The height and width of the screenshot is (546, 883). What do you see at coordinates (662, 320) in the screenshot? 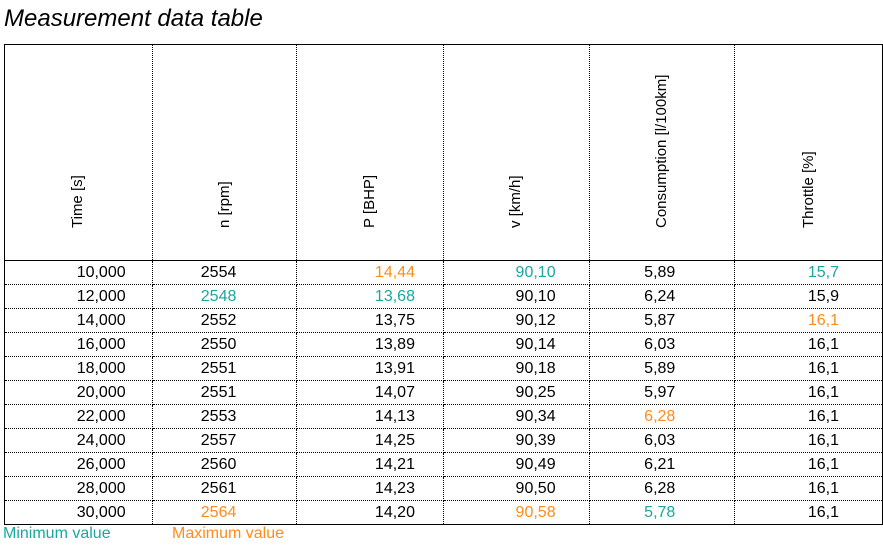
I see `table-cell: 5,87` at bounding box center [662, 320].